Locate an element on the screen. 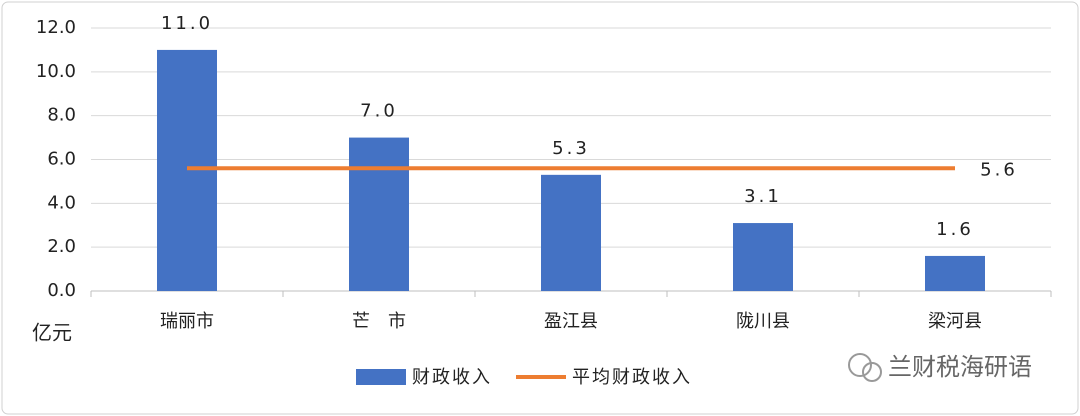  y-tick-label: 2.0 is located at coordinates (61, 246).